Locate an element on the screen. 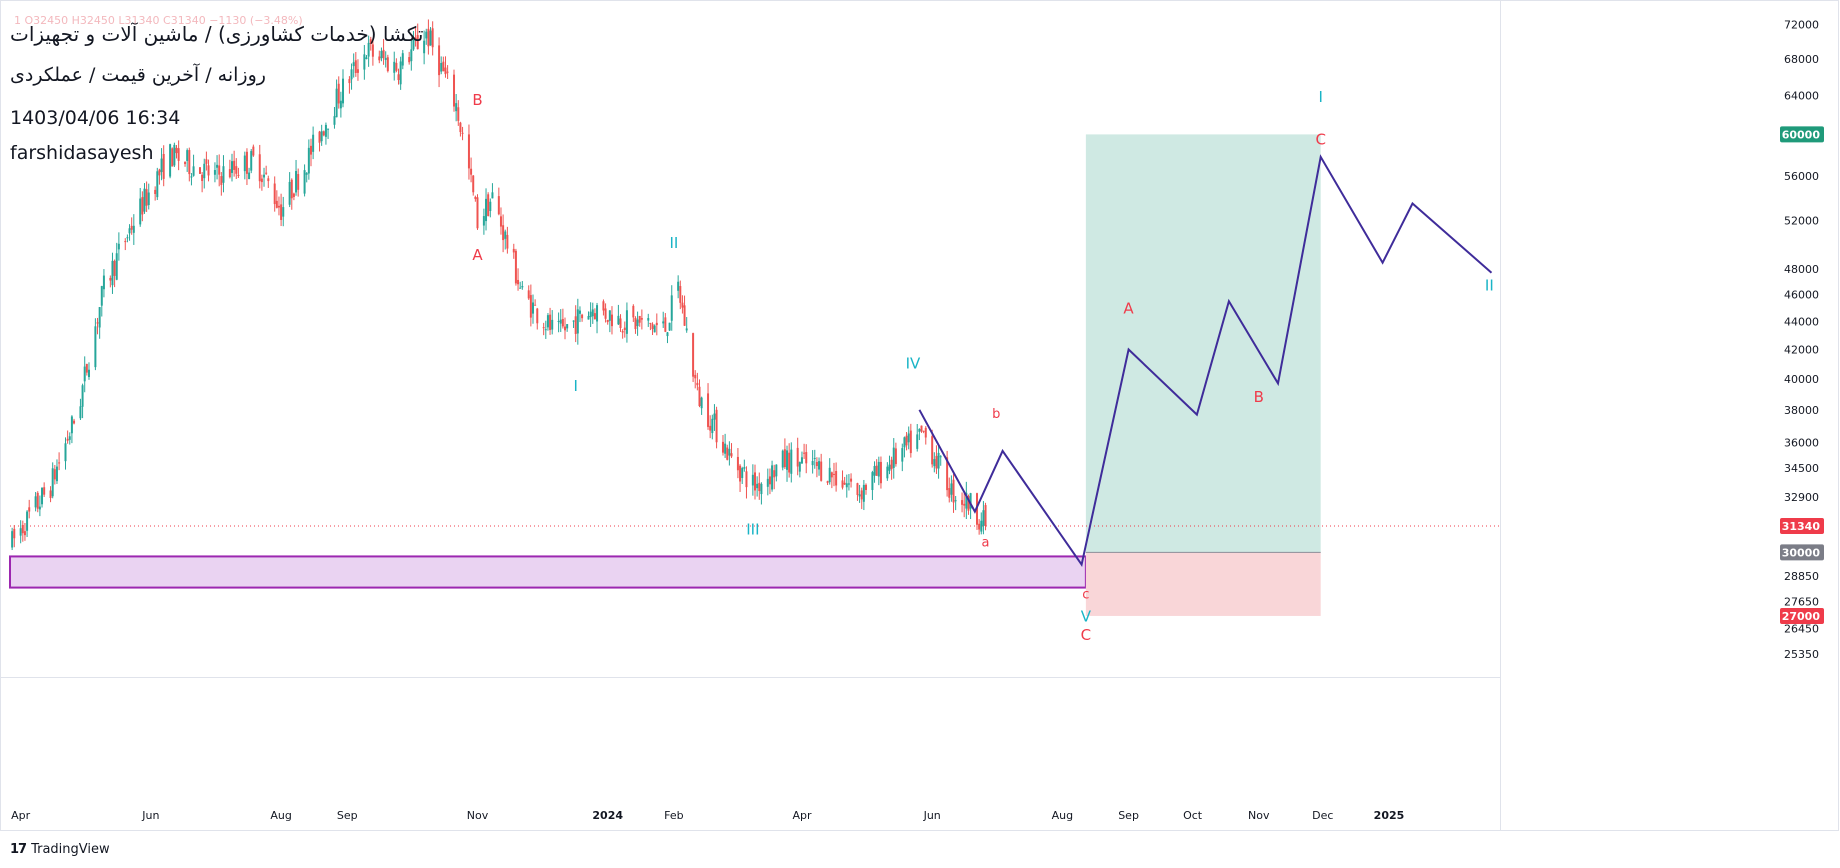 This screenshot has width=1840, height=868. x-tick-label: Apr is located at coordinates (802, 815).